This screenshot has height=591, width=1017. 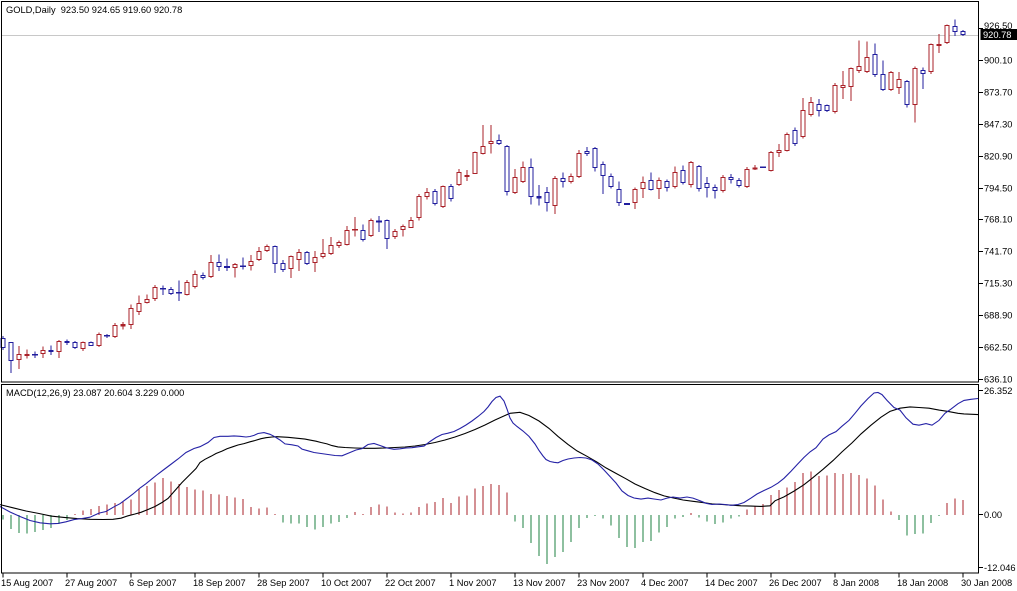 I want to click on svg-text: 6 Sep 2007, so click(x=153, y=583).